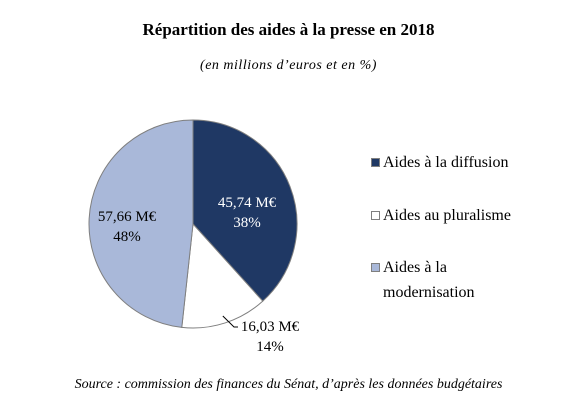 Image resolution: width=577 pixels, height=414 pixels. Describe the element at coordinates (375, 267) in the screenshot. I see `legend-swatch-modernisation` at that location.